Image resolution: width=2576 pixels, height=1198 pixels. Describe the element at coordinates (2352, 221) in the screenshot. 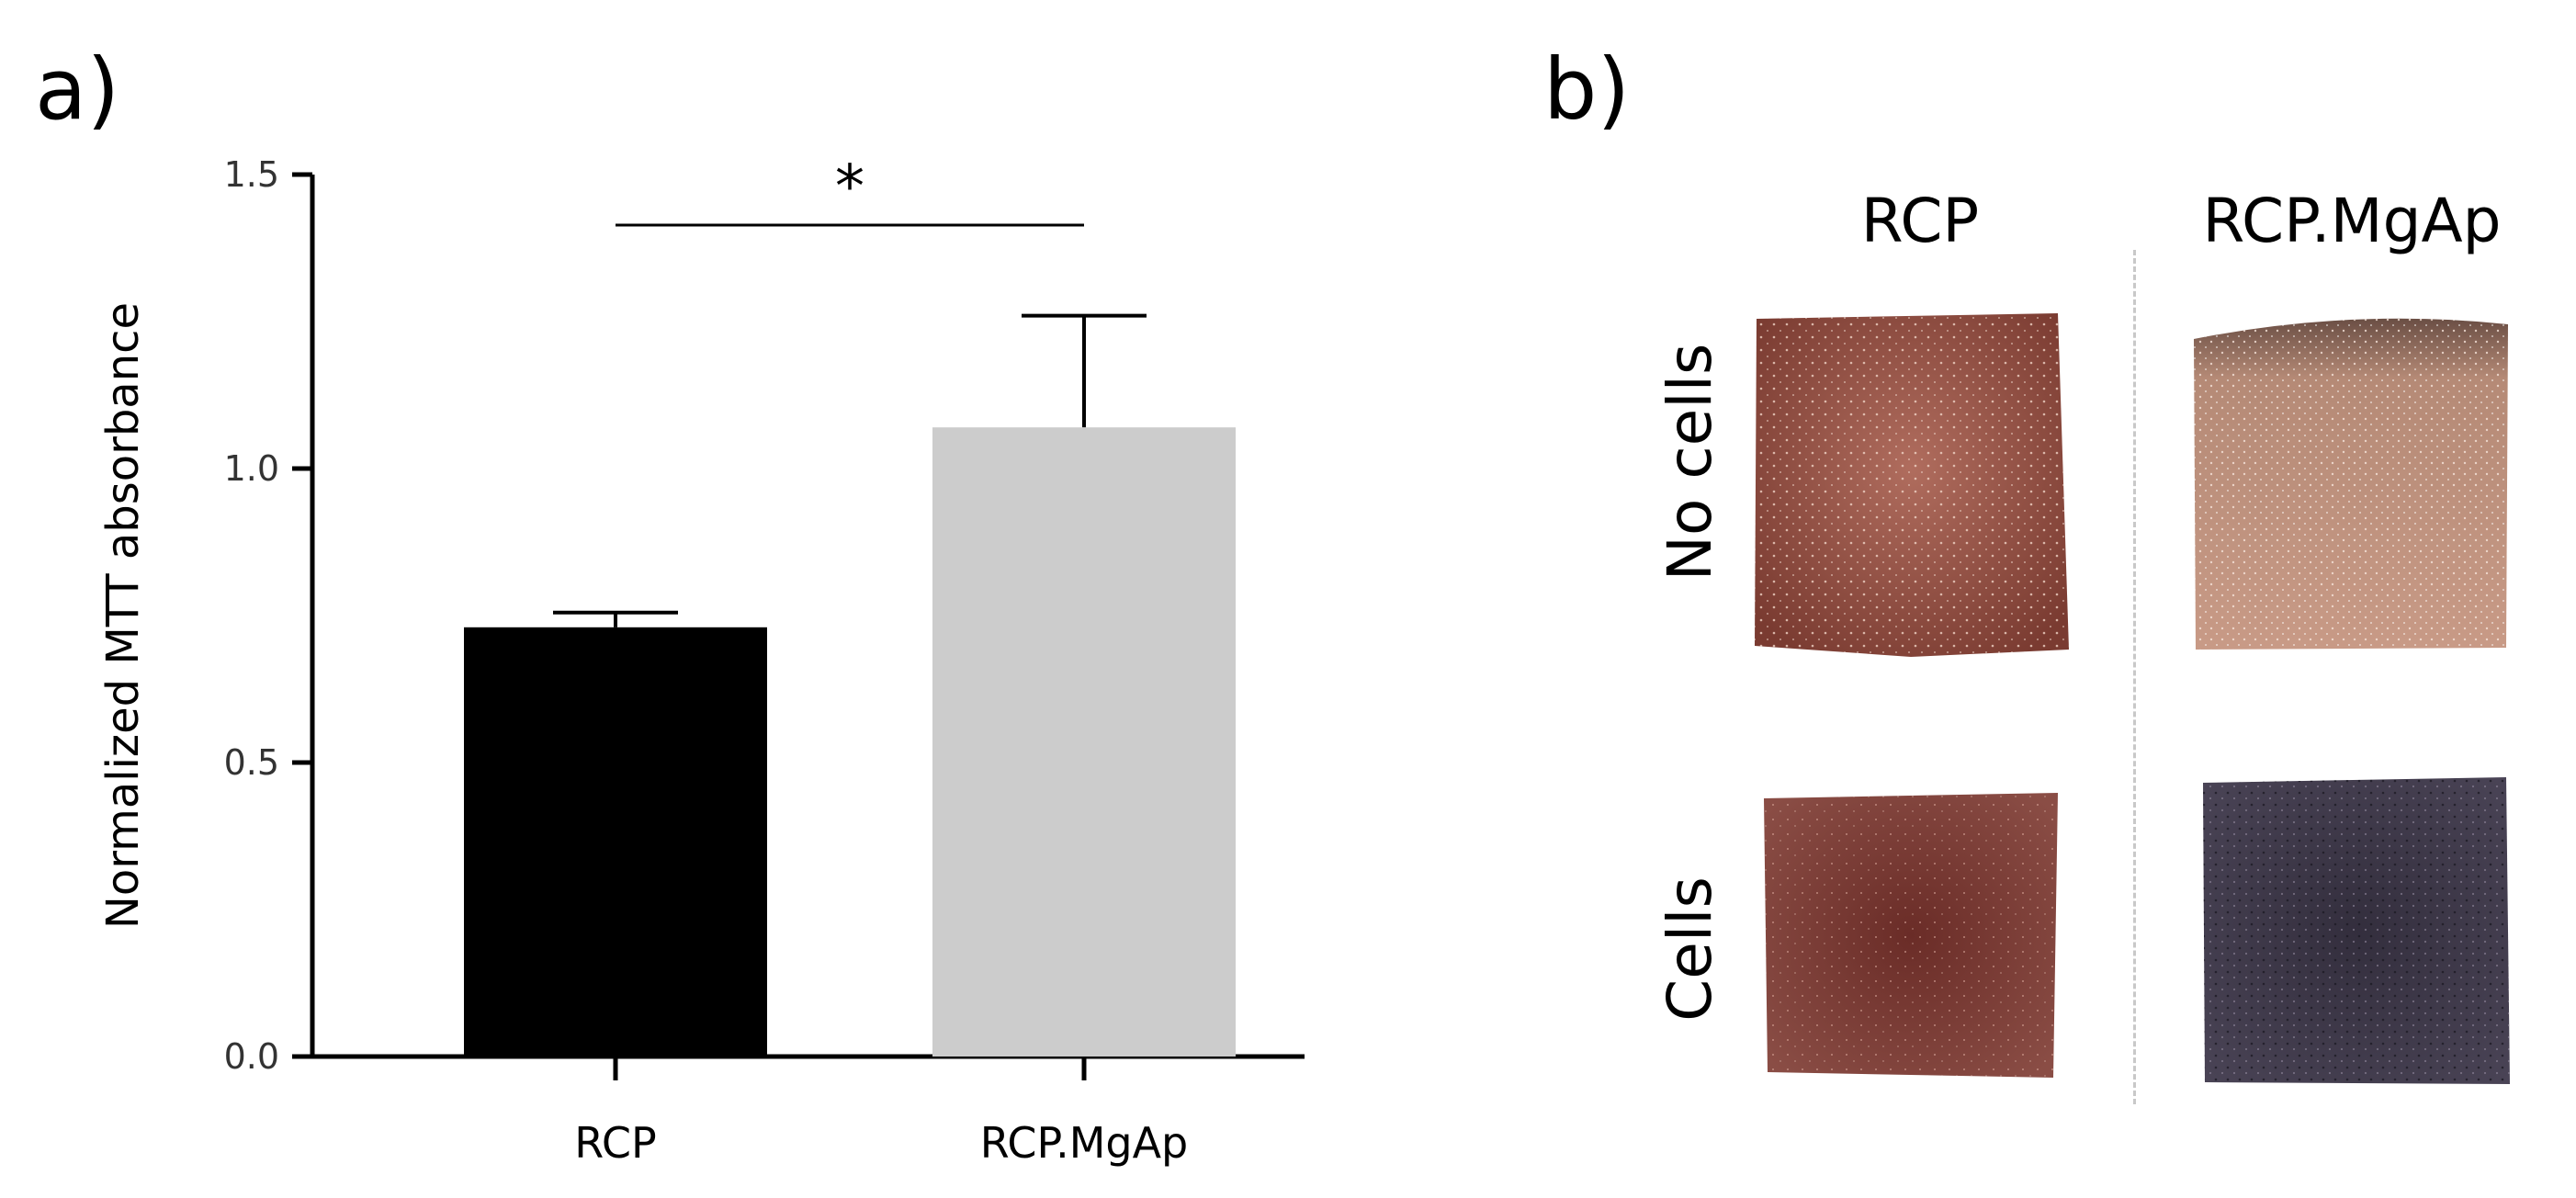

I see `column-header-rcp-mgap: RCP.MgAp` at that location.